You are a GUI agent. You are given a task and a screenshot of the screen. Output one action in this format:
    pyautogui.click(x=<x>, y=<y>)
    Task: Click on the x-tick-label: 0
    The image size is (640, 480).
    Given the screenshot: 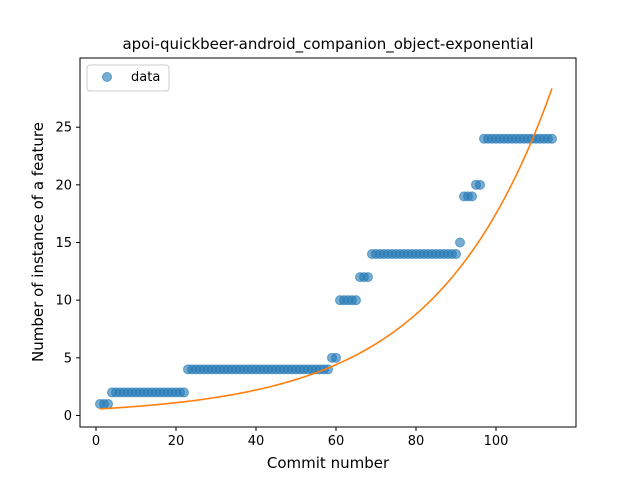 What is the action you would take?
    pyautogui.click(x=96, y=441)
    